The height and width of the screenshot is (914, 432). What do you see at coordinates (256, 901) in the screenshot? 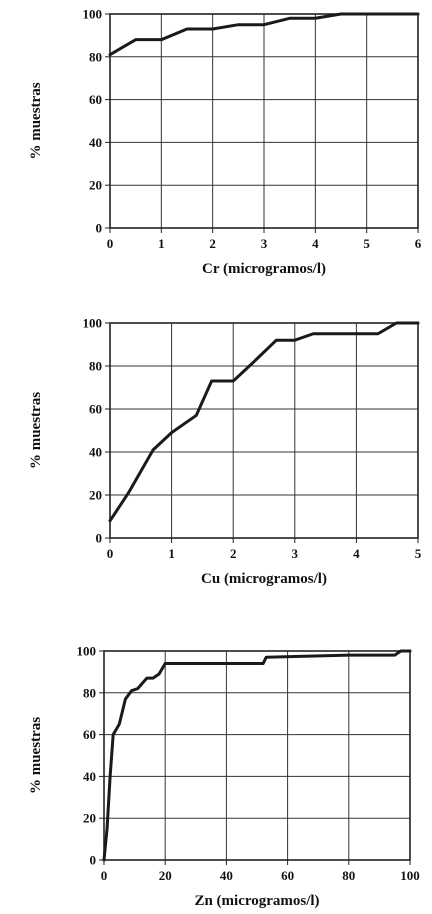
I see `x-axis-label: Zn (microgramos/l)` at bounding box center [256, 901].